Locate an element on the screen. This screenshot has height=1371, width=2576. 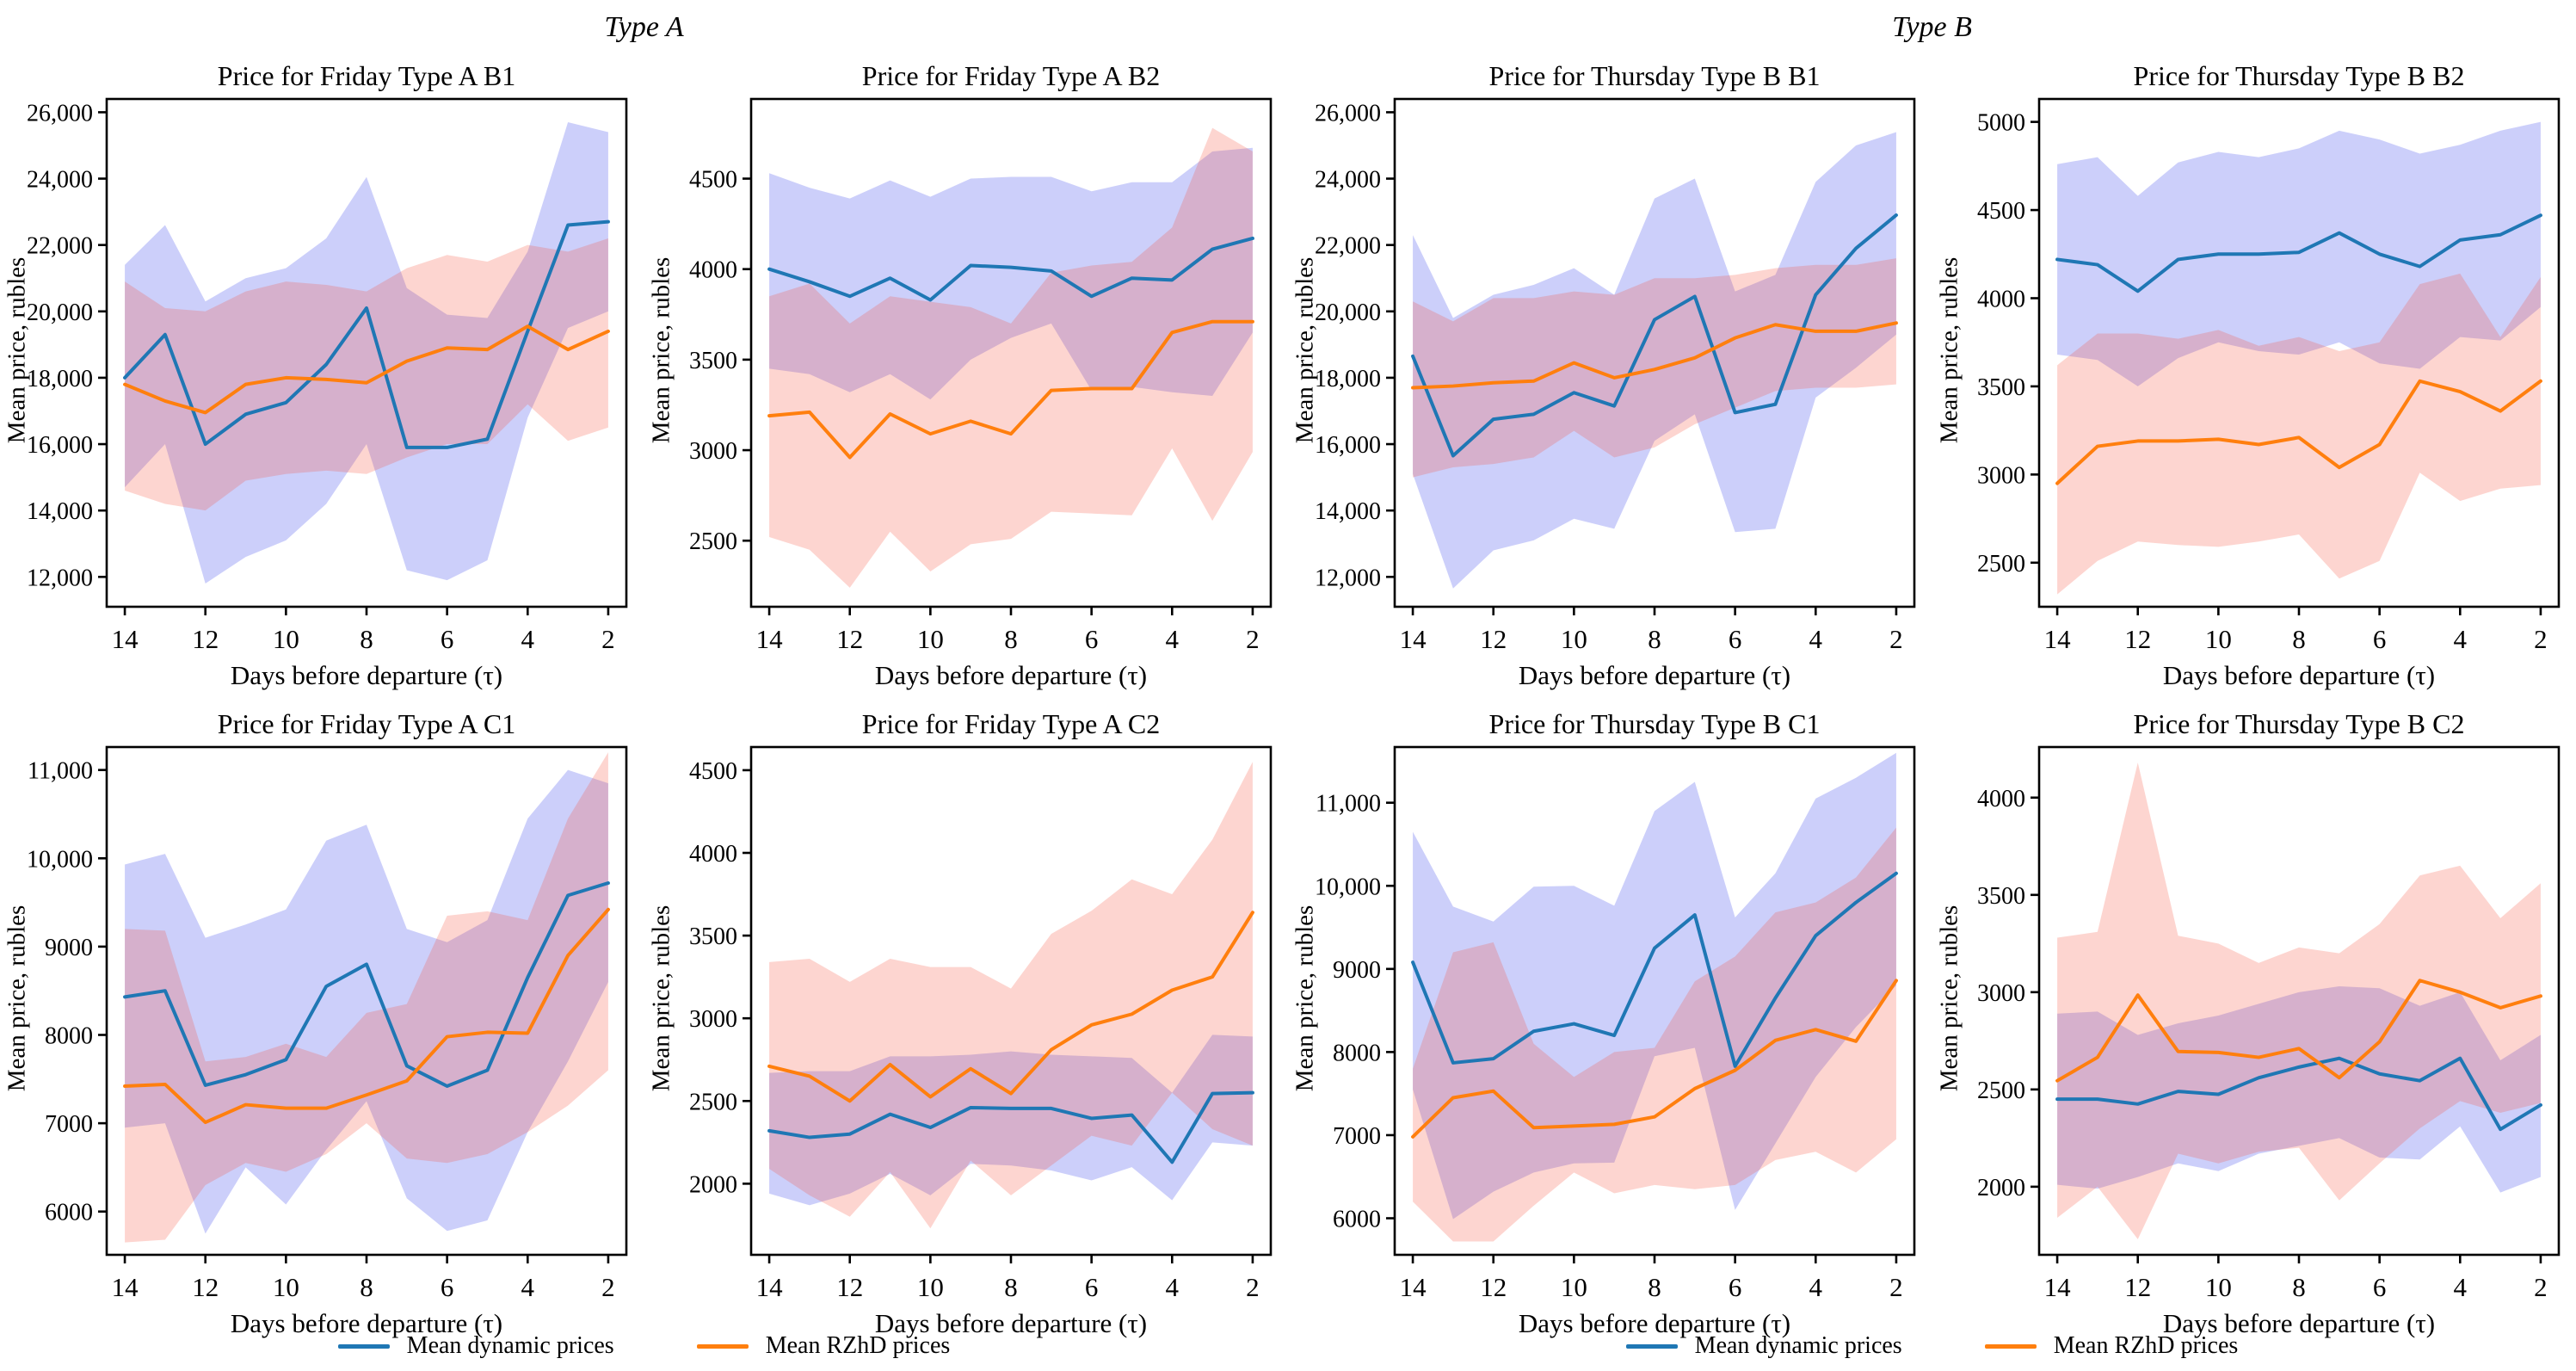
svg-text: 24,000 is located at coordinates (1348, 180).